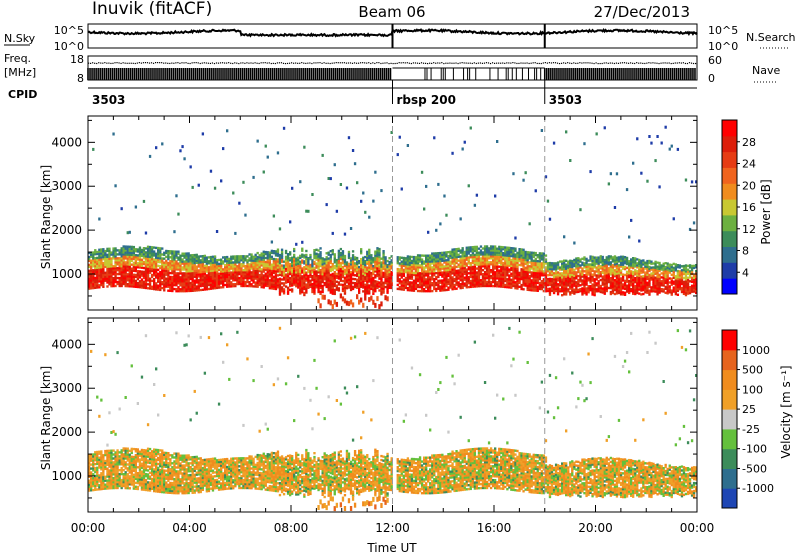 This screenshot has height=554, width=800. Describe the element at coordinates (17, 58) in the screenshot. I see `freq-label-line1: Freq.` at that location.